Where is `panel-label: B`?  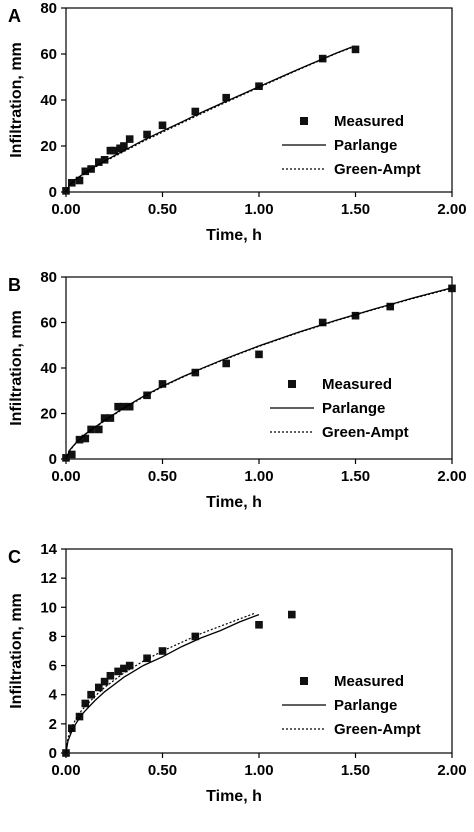 panel-label: B is located at coordinates (14, 285).